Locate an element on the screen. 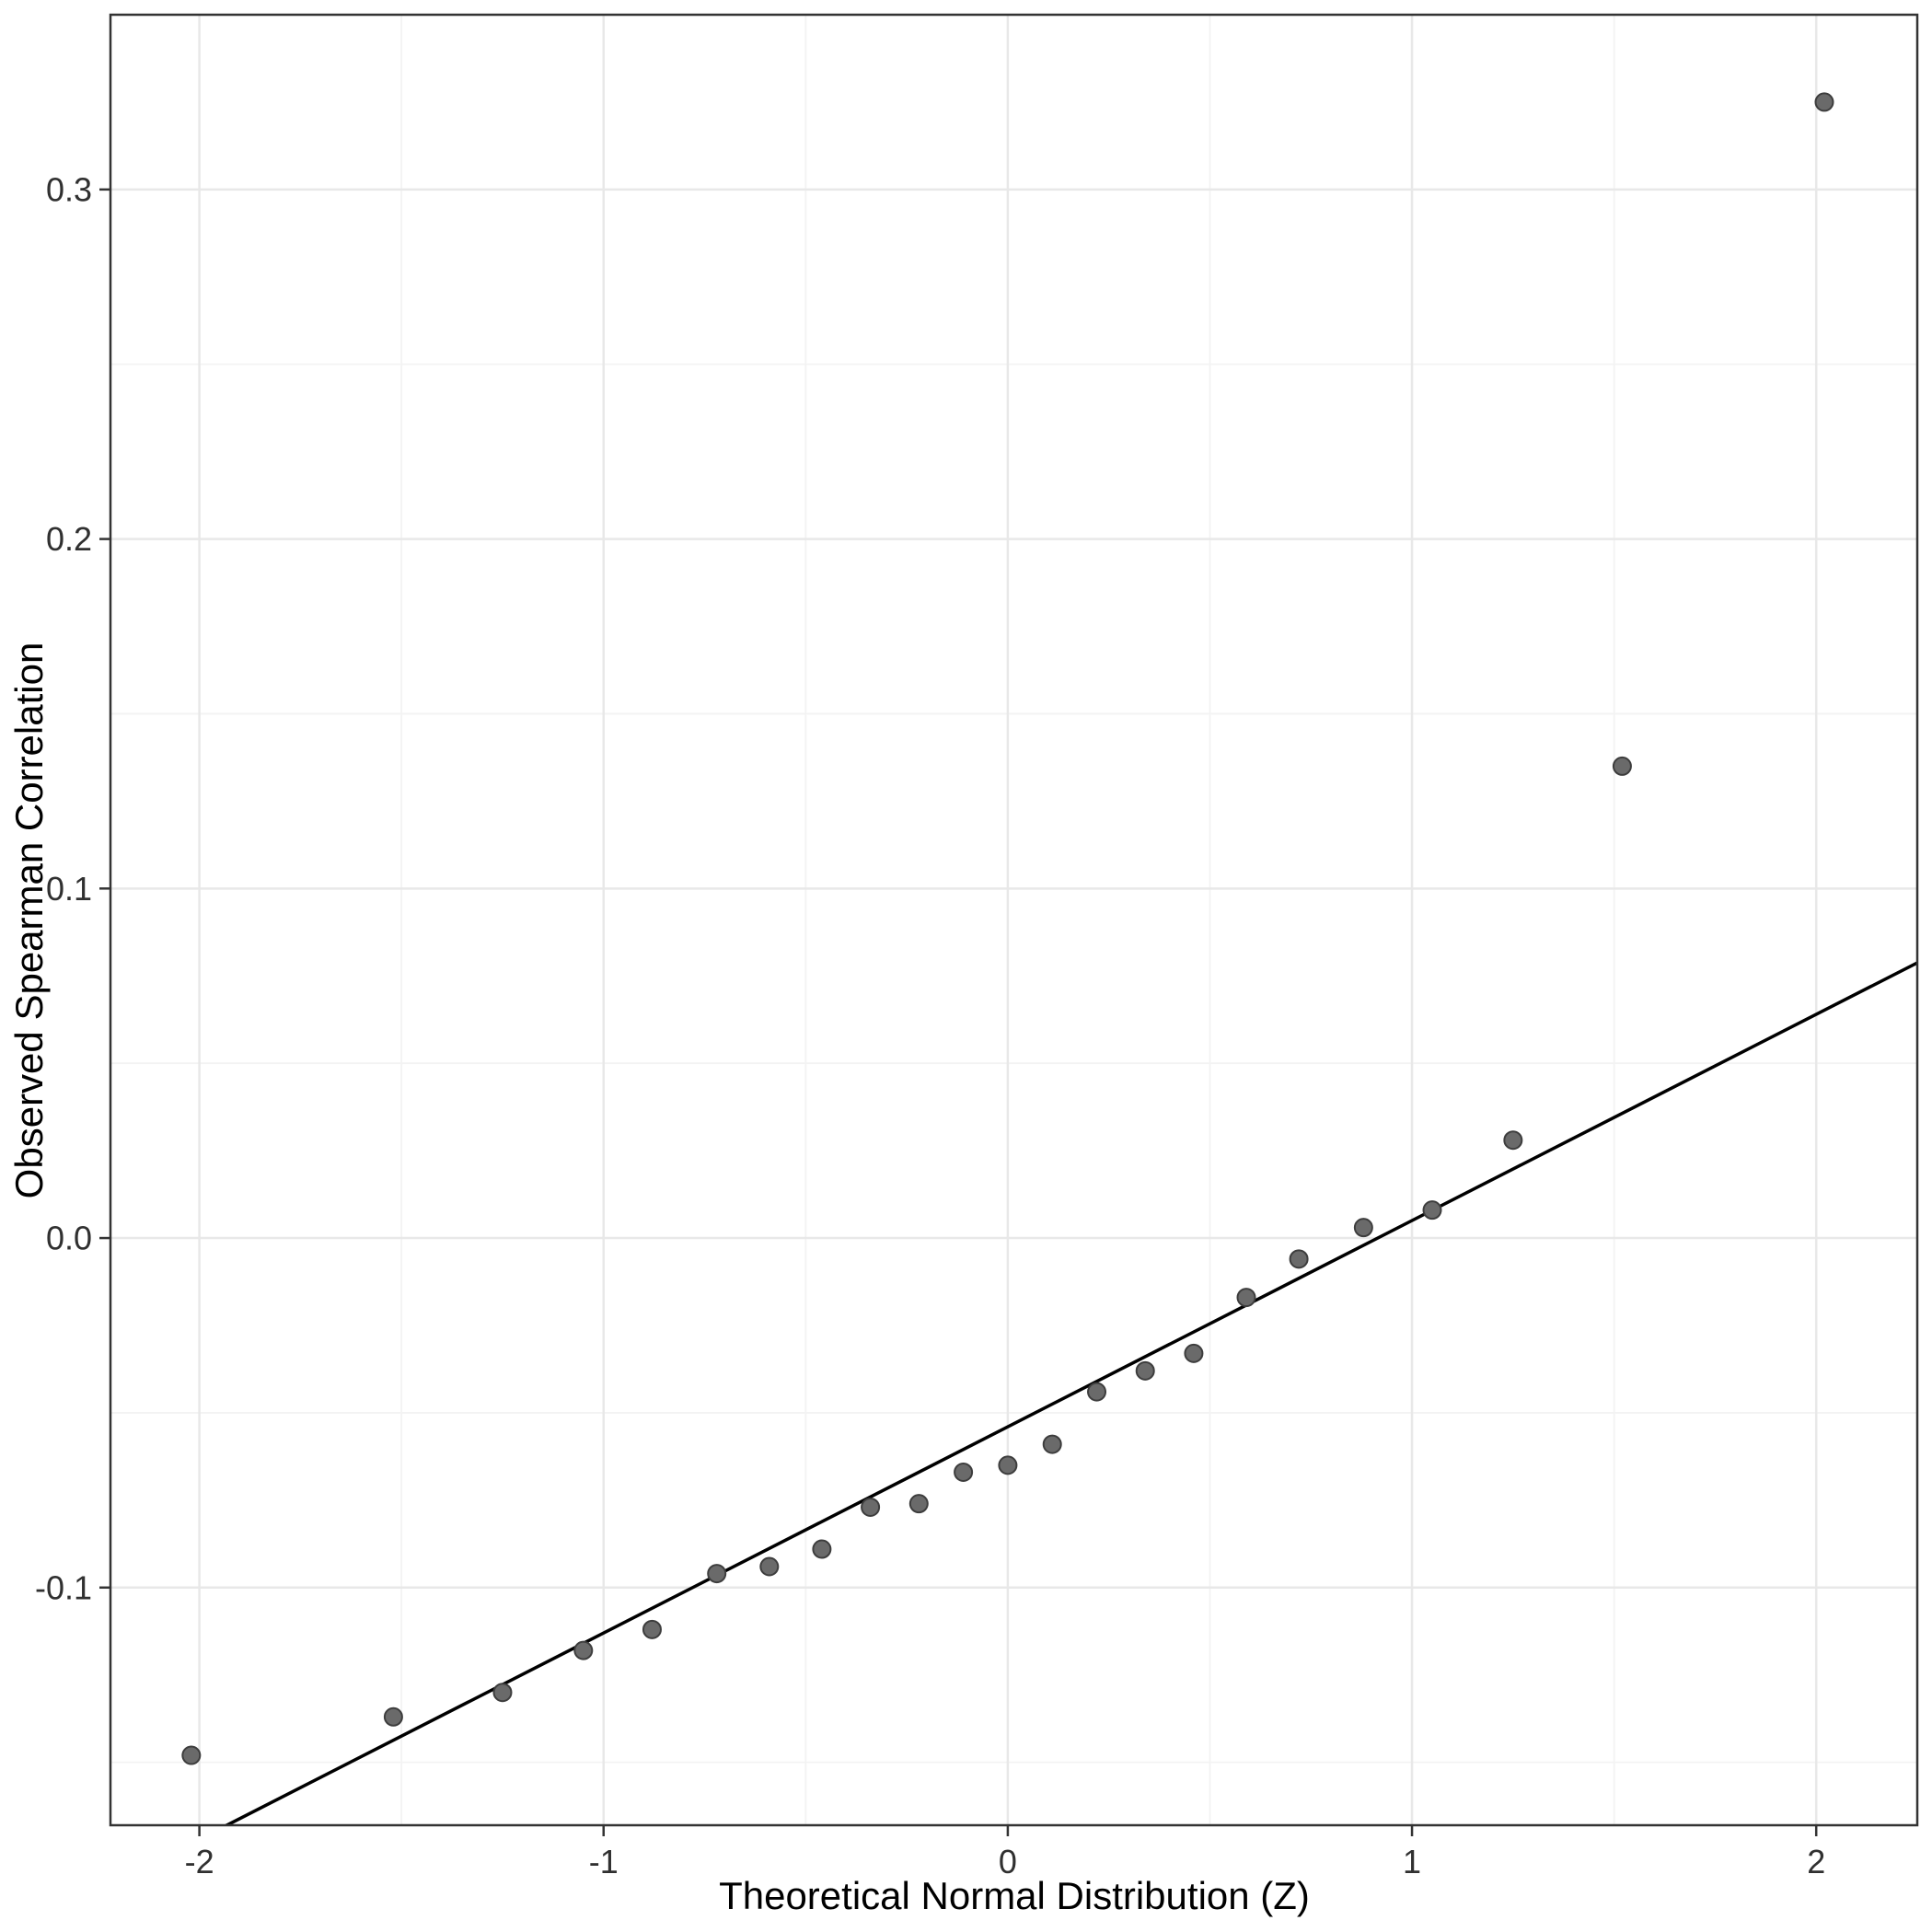 Image resolution: width=1932 pixels, height=1932 pixels. y-axis-title: Observed Spearman Correlation is located at coordinates (29, 921).